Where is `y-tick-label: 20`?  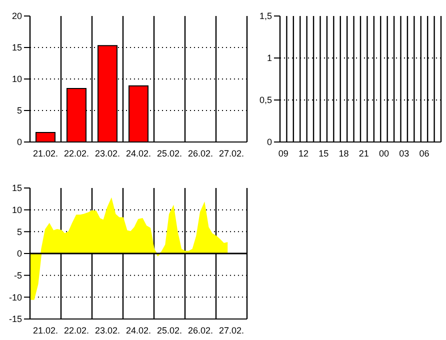 y-tick-label: 20 is located at coordinates (17, 16).